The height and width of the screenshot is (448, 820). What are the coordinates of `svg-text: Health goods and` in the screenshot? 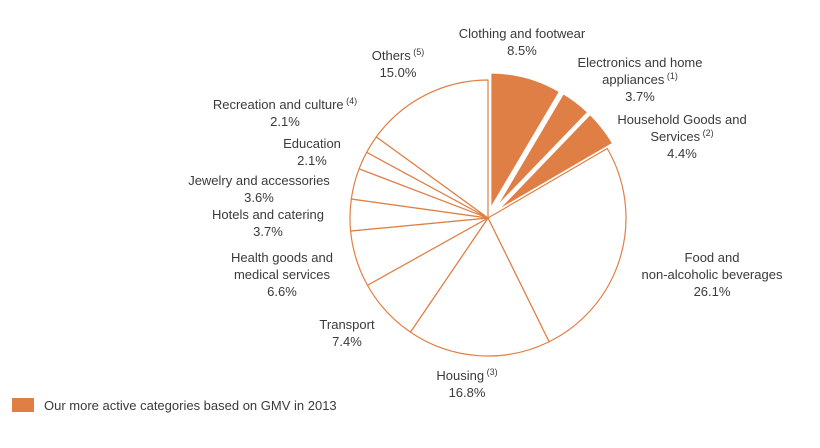 It's located at (282, 257).